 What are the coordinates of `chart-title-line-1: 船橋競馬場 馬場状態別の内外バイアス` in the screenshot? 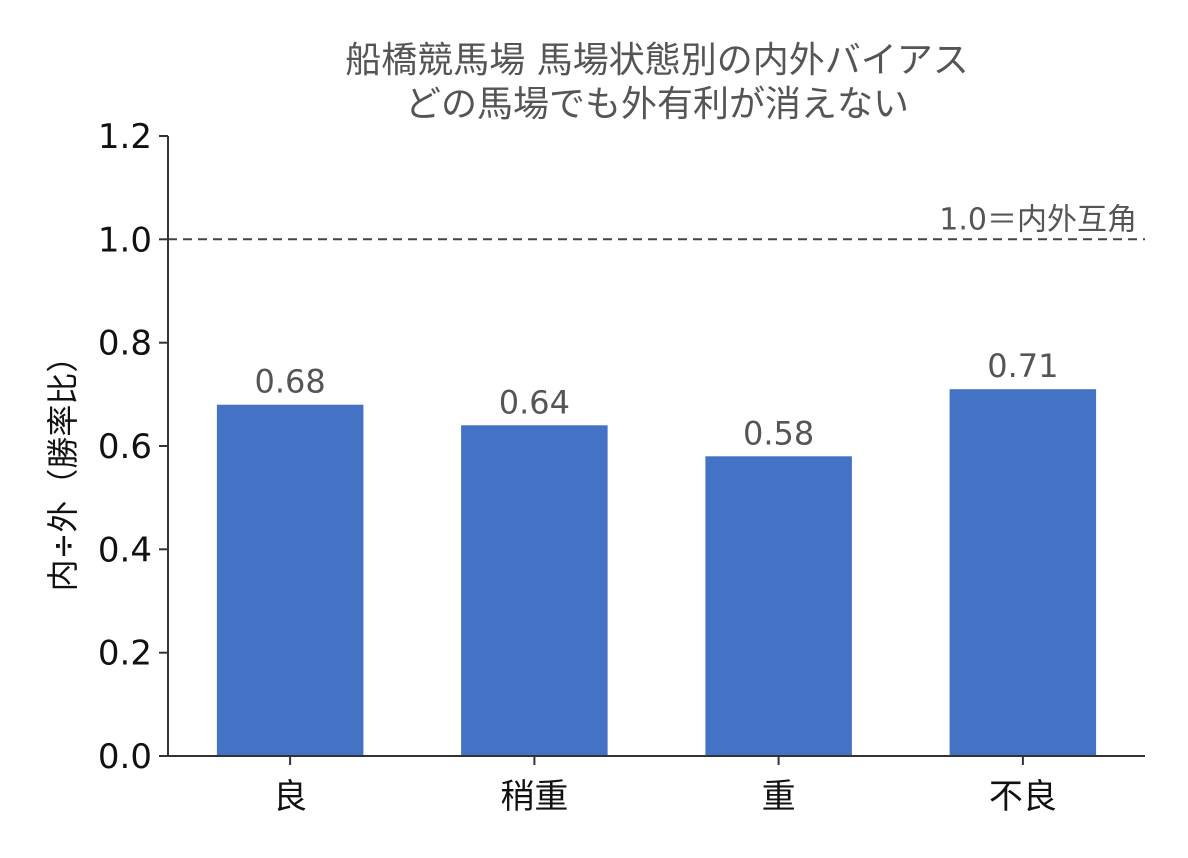 It's located at (656, 60).